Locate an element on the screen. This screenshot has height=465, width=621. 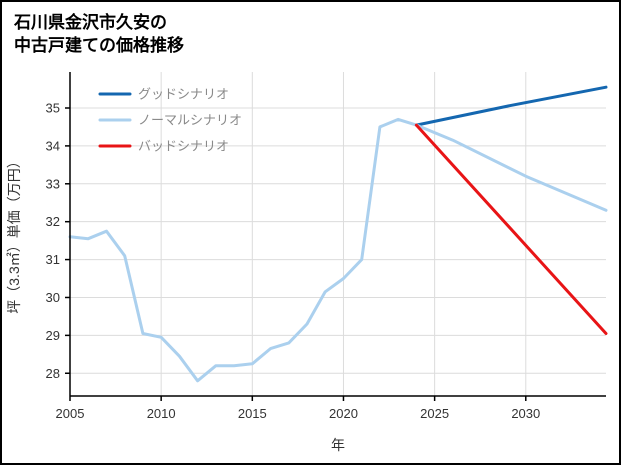
x-axis-title: 年 is located at coordinates (338, 445).